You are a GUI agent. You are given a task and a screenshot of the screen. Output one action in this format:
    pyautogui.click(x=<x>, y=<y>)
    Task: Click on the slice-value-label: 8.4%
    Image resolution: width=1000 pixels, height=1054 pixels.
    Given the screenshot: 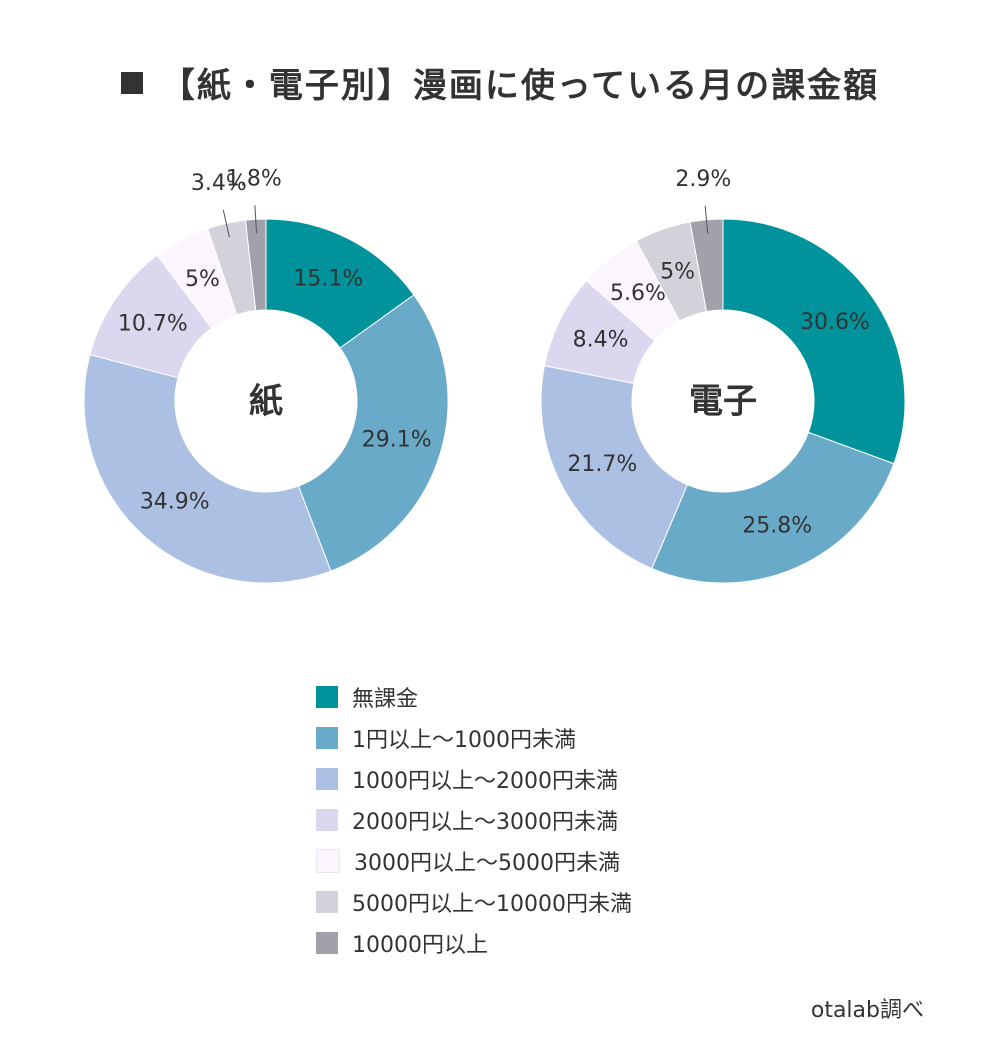 What is the action you would take?
    pyautogui.click(x=601, y=340)
    